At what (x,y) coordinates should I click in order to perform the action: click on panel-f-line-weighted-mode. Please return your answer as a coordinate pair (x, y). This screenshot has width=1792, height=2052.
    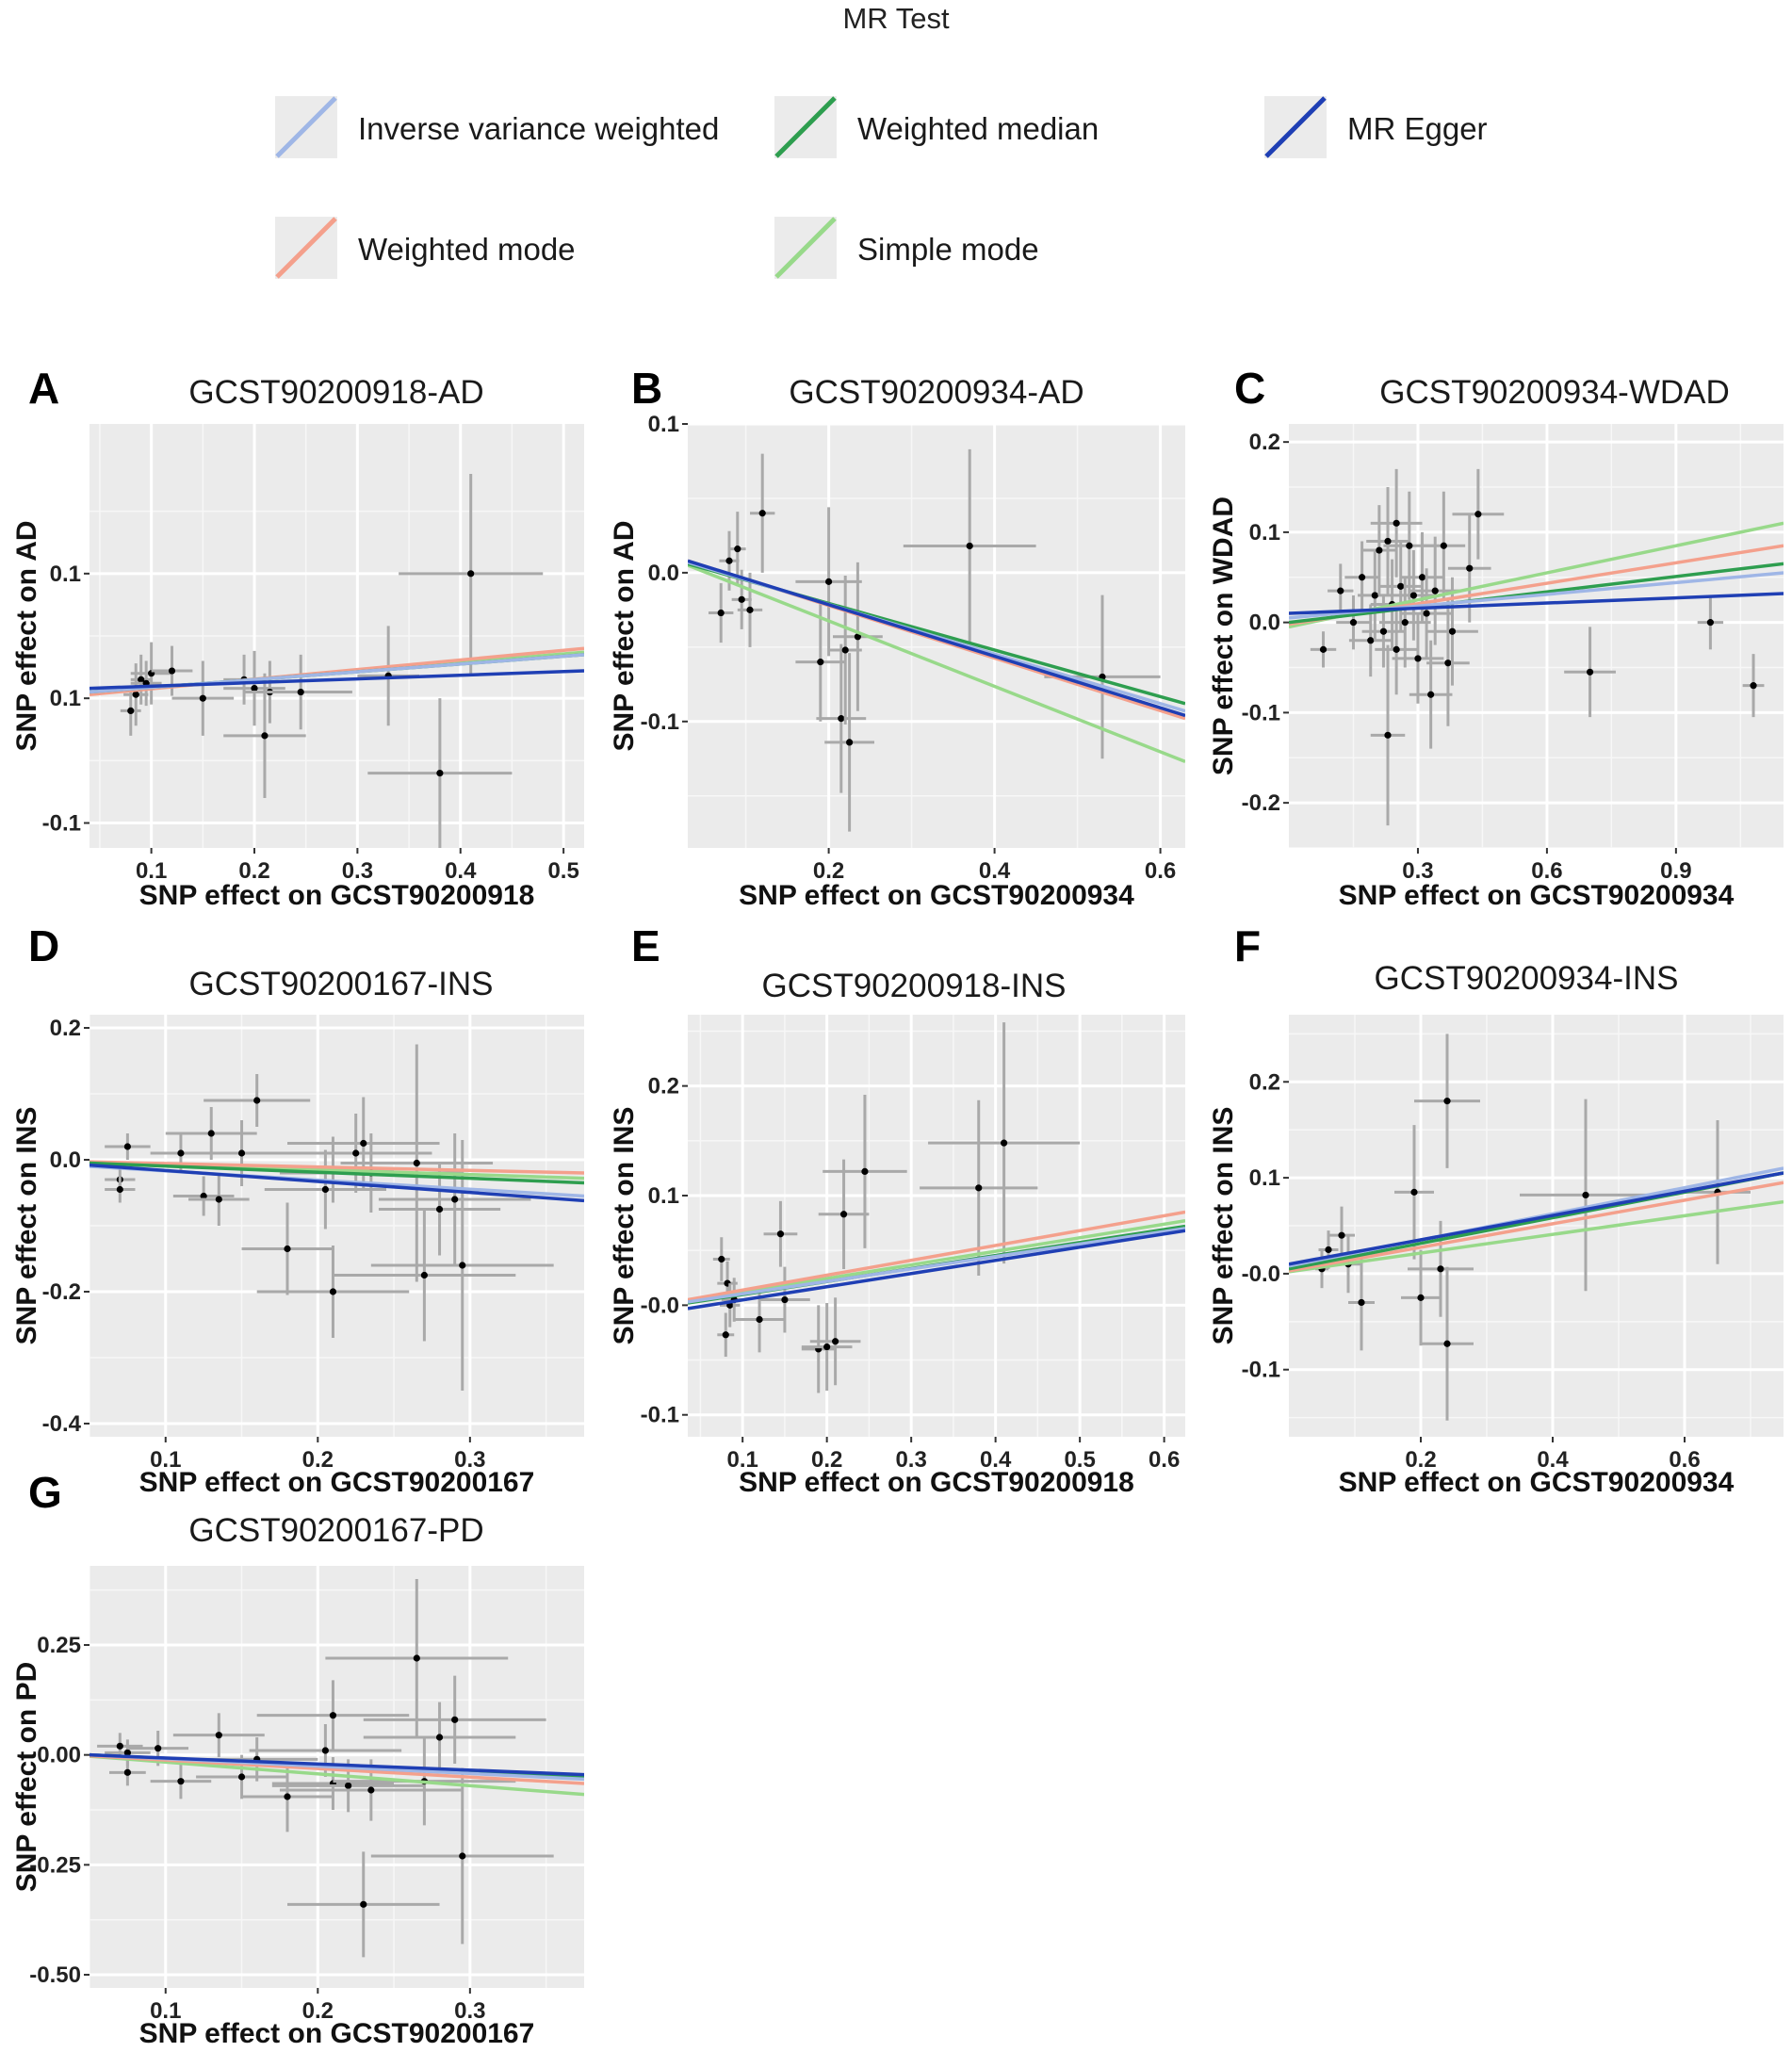
    Looking at the image, I should click on (1536, 1227).